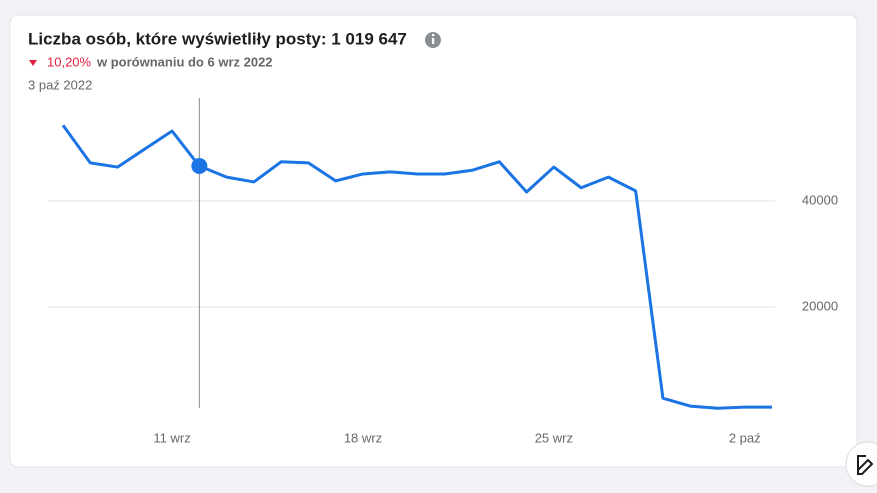  Describe the element at coordinates (554, 437) in the screenshot. I see `x-tick-label: 25 wrz` at that location.